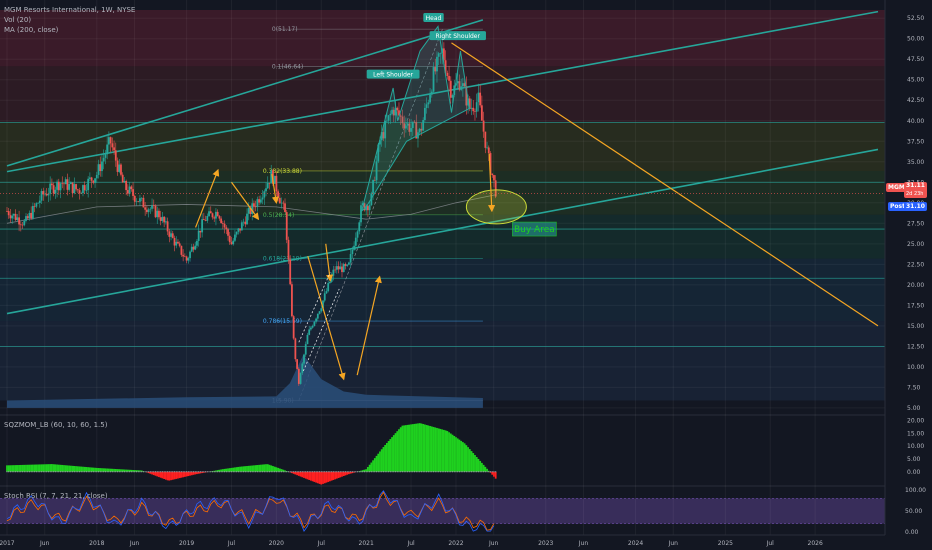 The width and height of the screenshot is (932, 550). I want to click on head-and-shoulders: Head Left Shoulder Right Shoulder Buy Area, so click(458, 125).